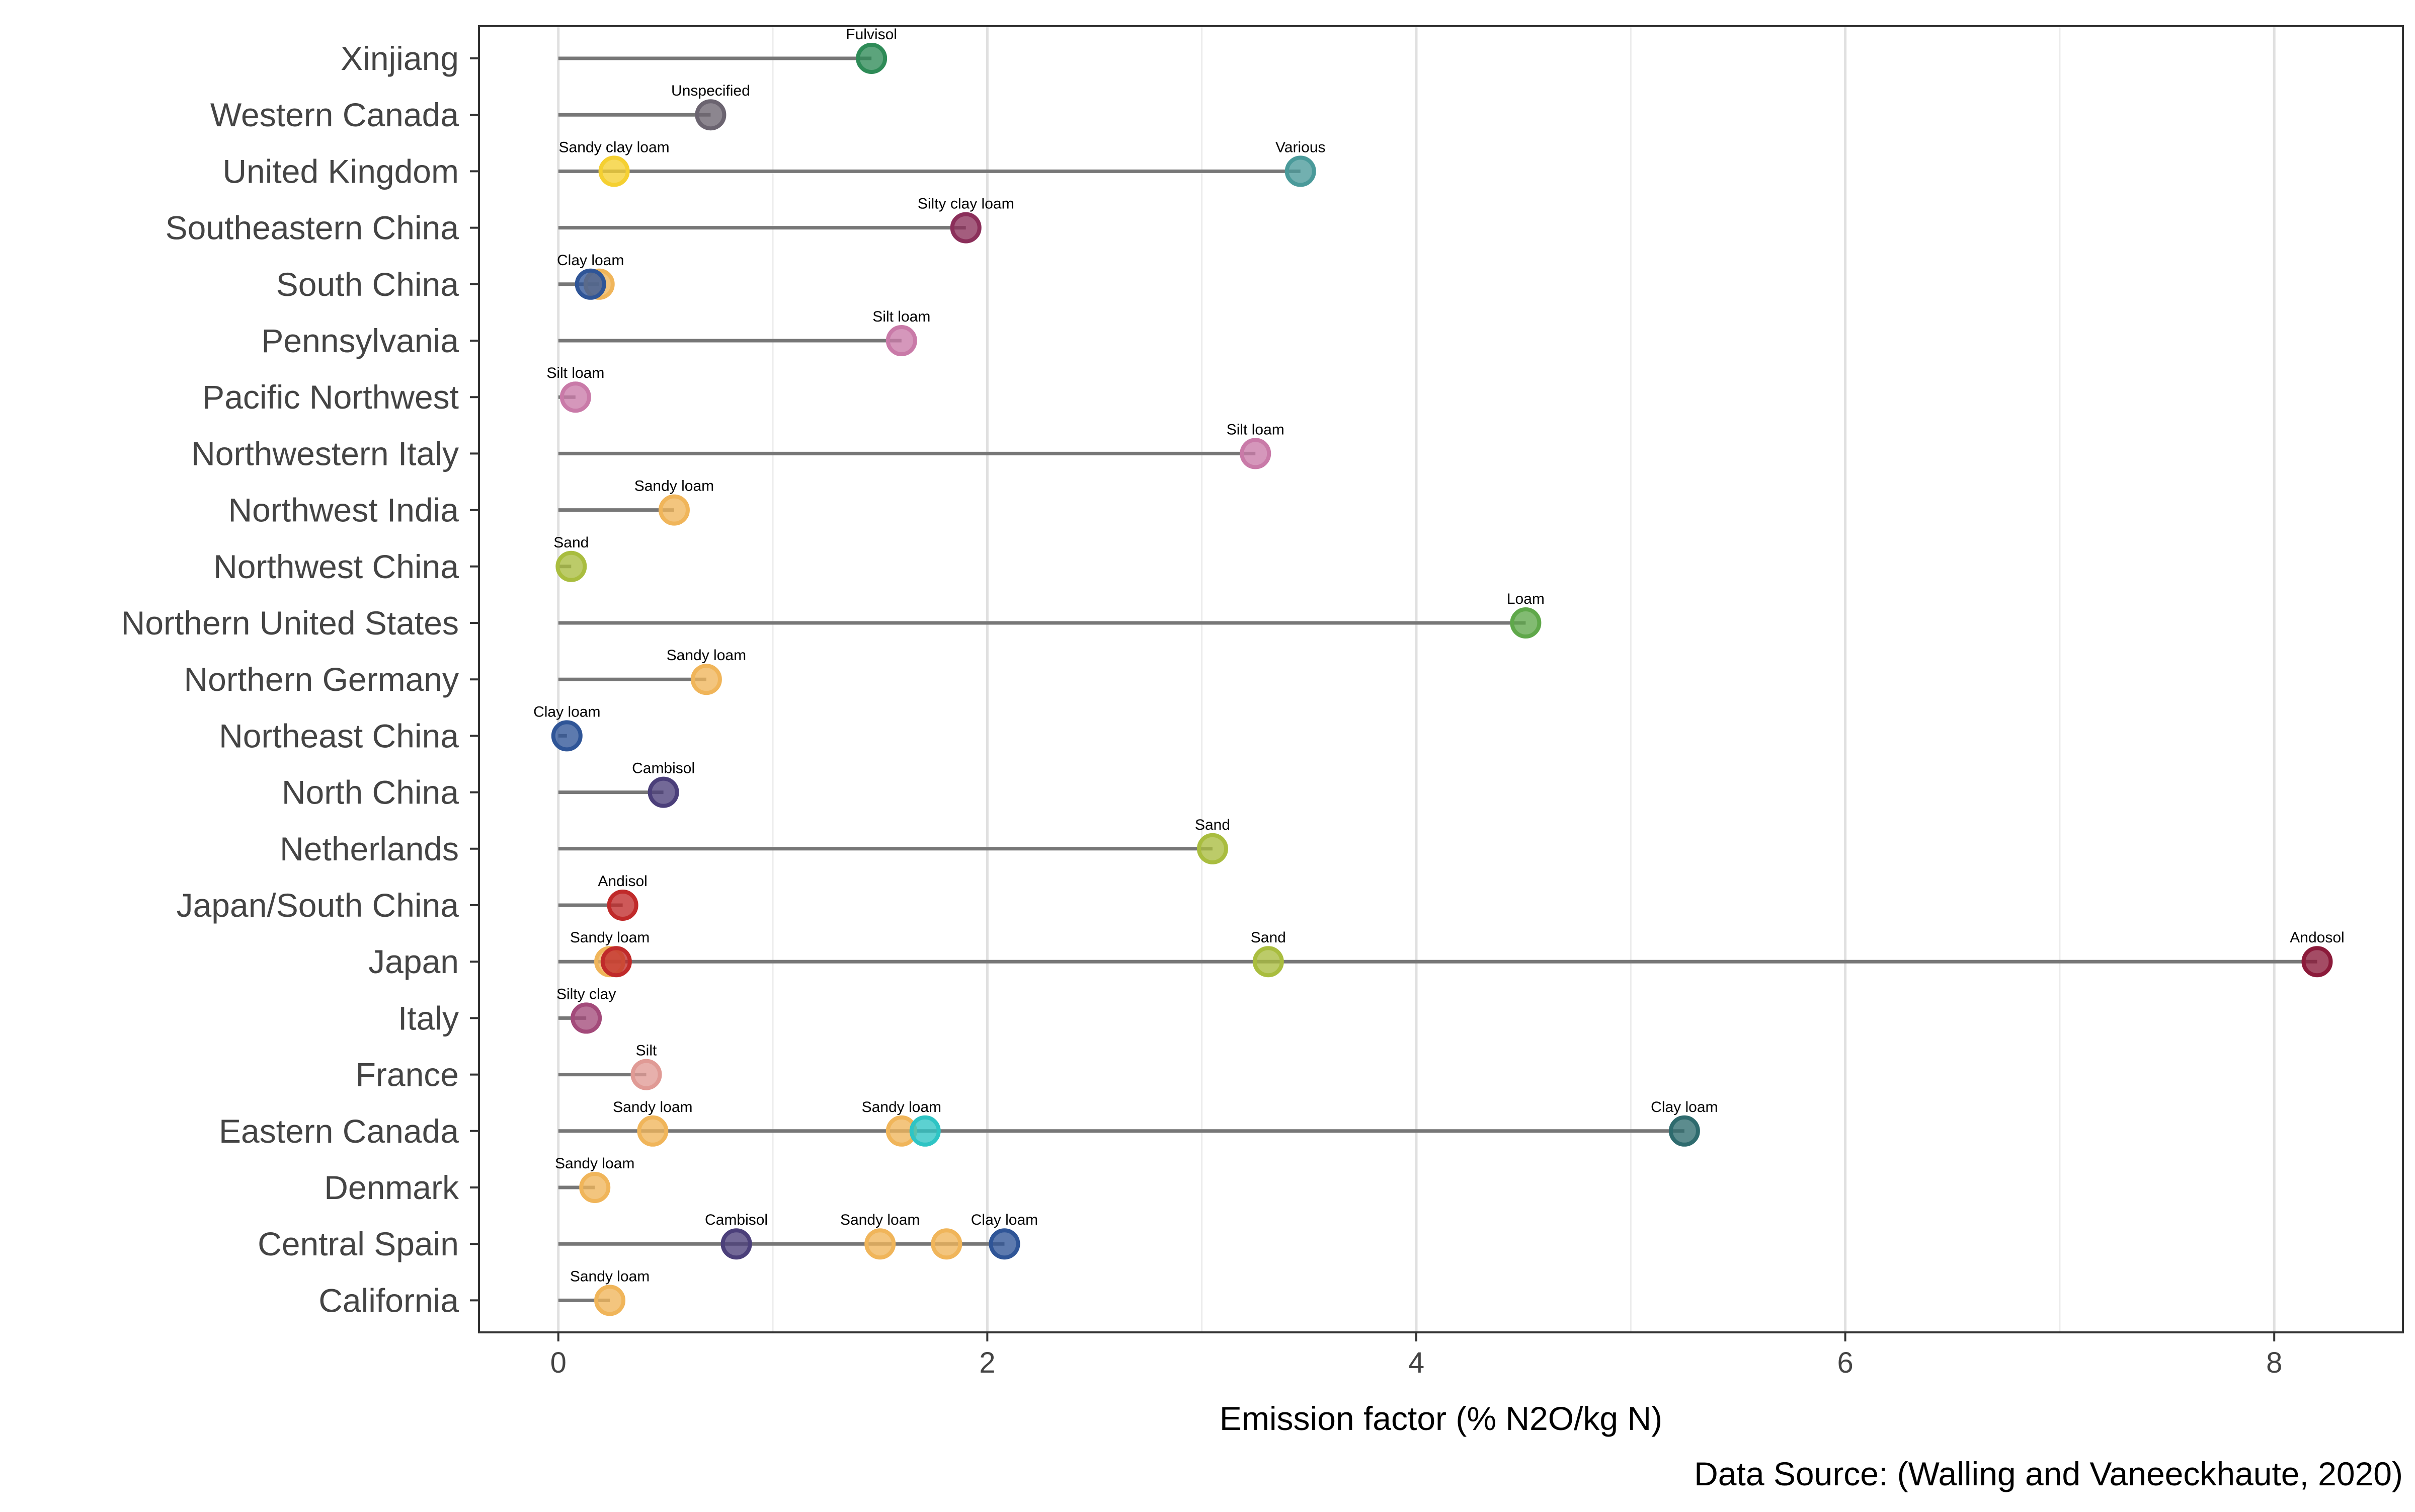  What do you see at coordinates (1268, 938) in the screenshot?
I see `soil-label-japan-sand: Sand` at bounding box center [1268, 938].